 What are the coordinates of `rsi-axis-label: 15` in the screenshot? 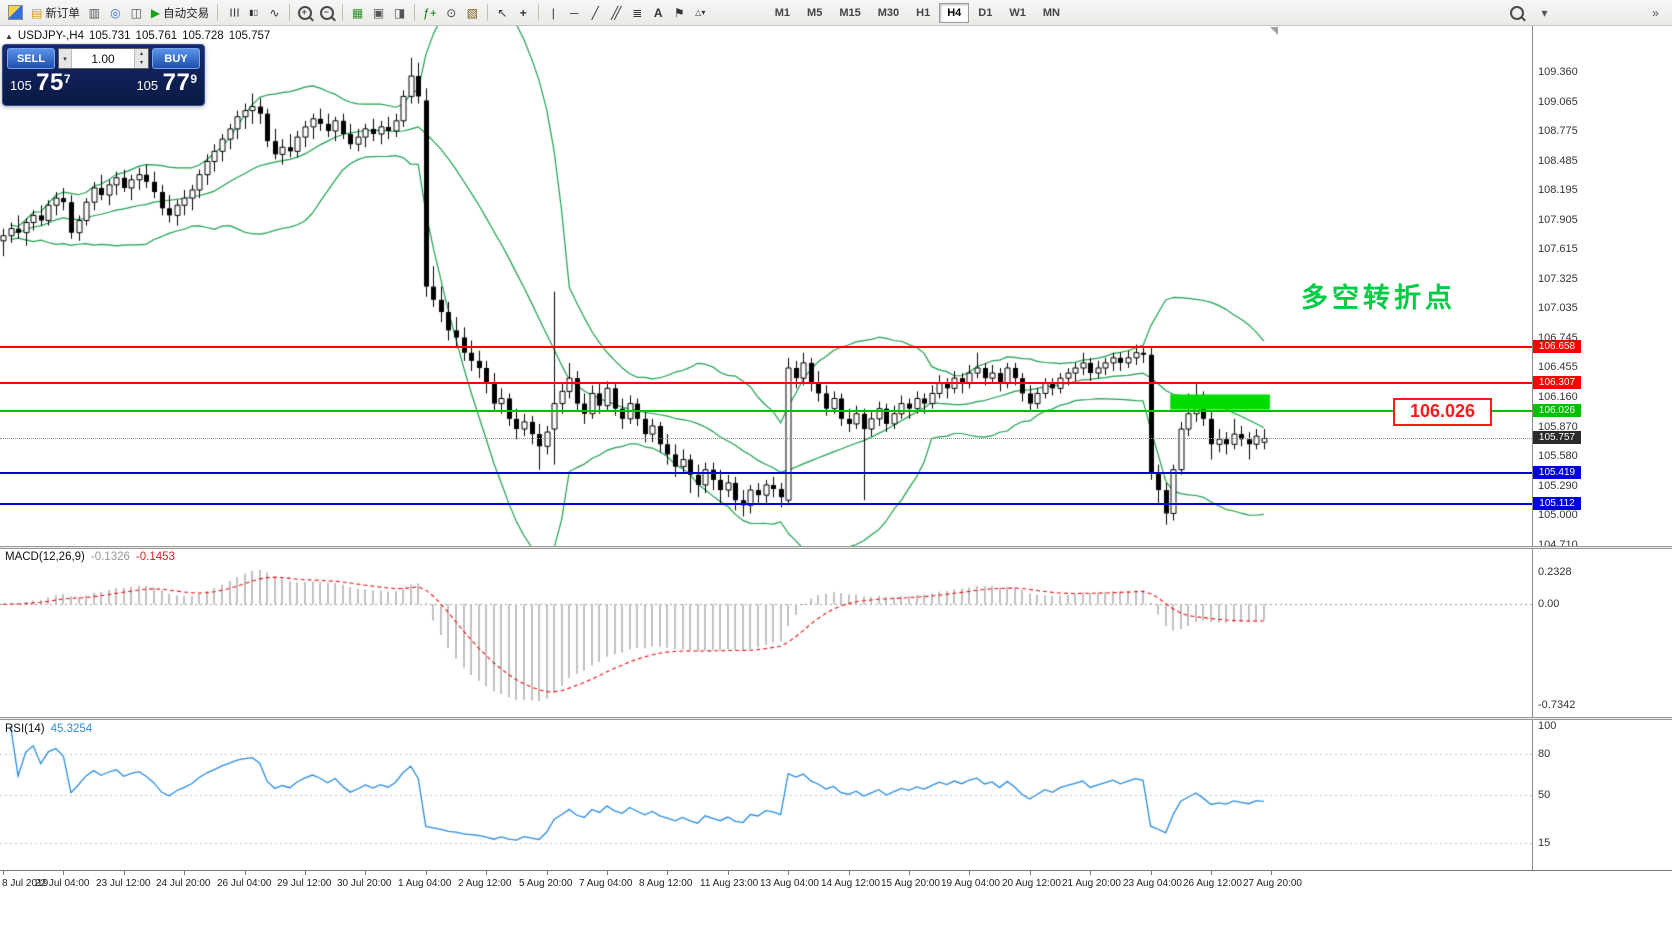 It's located at (1544, 843).